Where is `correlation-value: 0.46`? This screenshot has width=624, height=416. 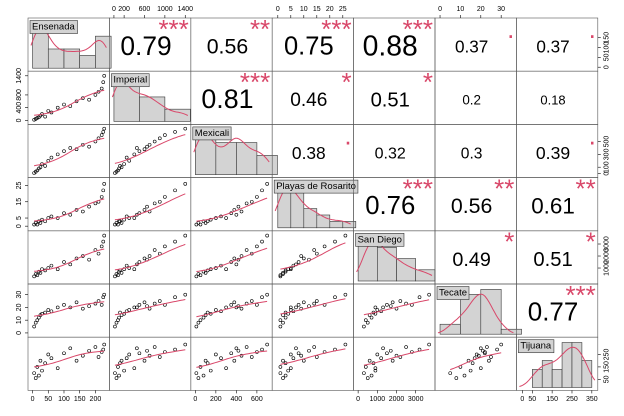
correlation-value: 0.46 is located at coordinates (308, 100).